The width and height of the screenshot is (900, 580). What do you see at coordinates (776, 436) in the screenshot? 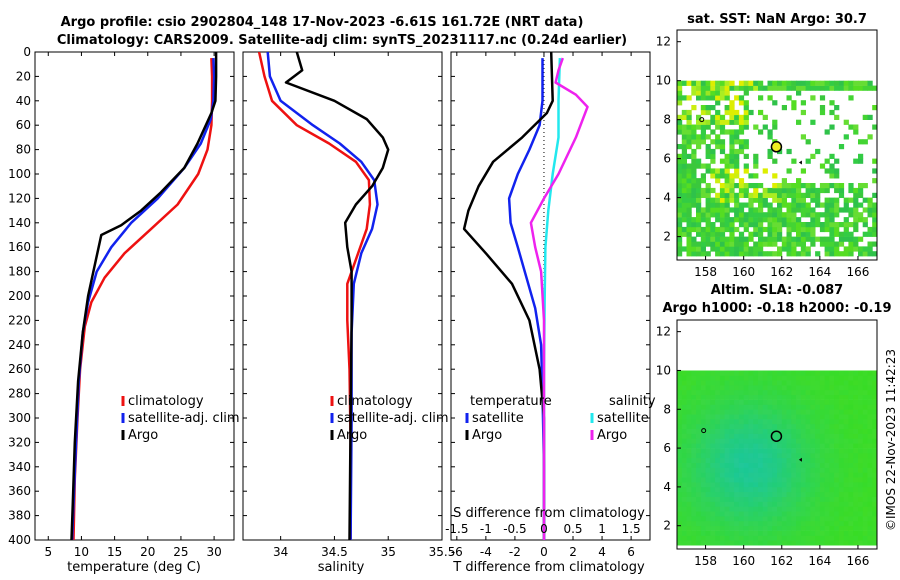
I see `argo-profile-marker` at bounding box center [776, 436].